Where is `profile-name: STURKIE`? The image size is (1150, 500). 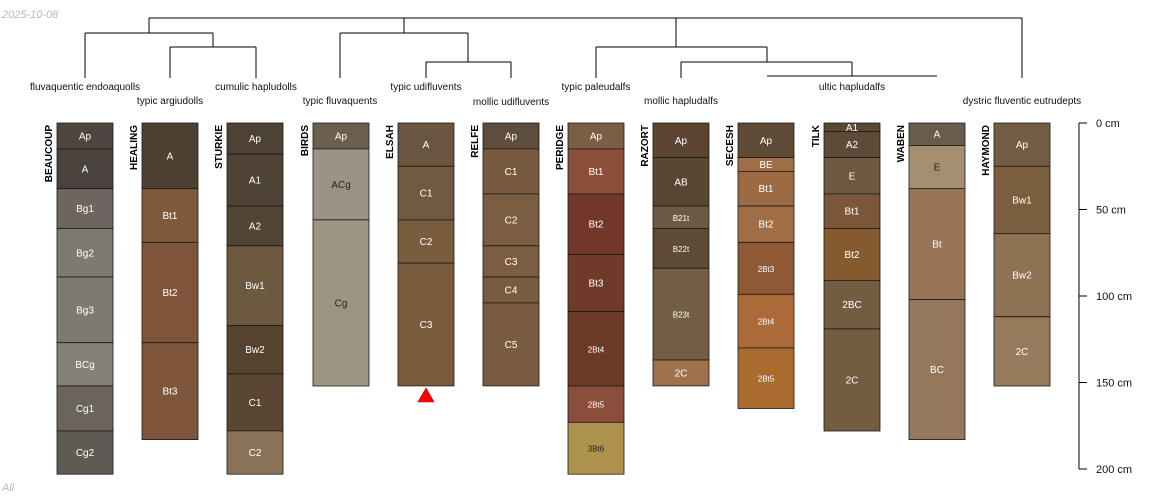
profile-name: STURKIE is located at coordinates (219, 147).